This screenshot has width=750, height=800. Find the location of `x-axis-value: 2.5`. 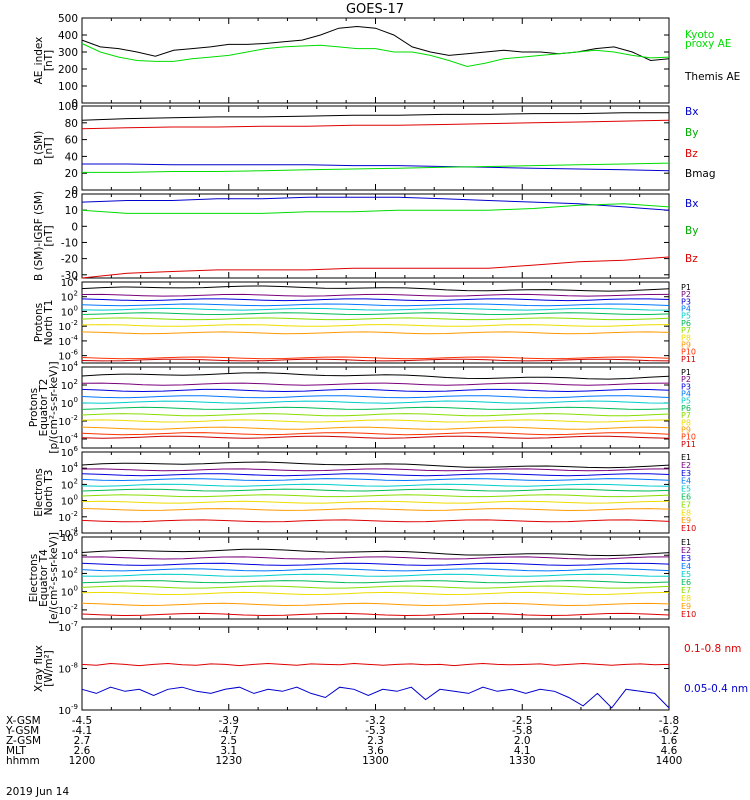

x-axis-value: 2.5 is located at coordinates (228, 741).